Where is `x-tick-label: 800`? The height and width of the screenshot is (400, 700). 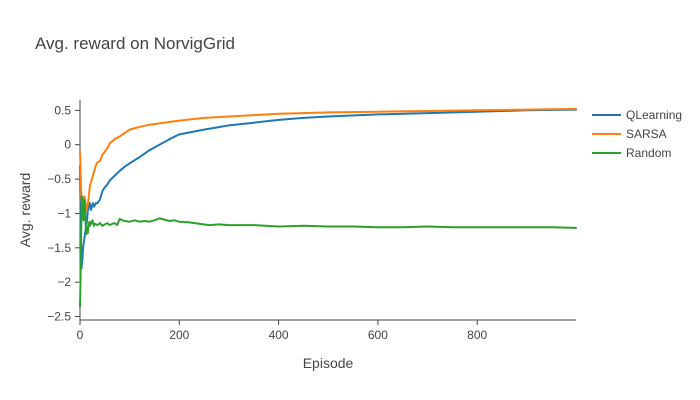 x-tick-label: 800 is located at coordinates (477, 335).